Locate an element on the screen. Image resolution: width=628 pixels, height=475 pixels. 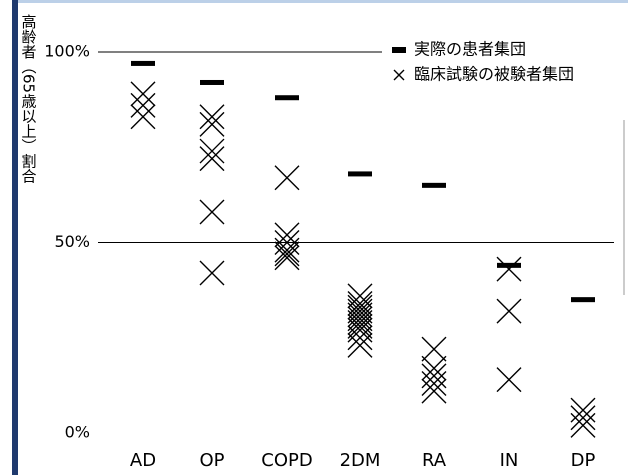
x-tick-label: OP is located at coordinates (211, 460).